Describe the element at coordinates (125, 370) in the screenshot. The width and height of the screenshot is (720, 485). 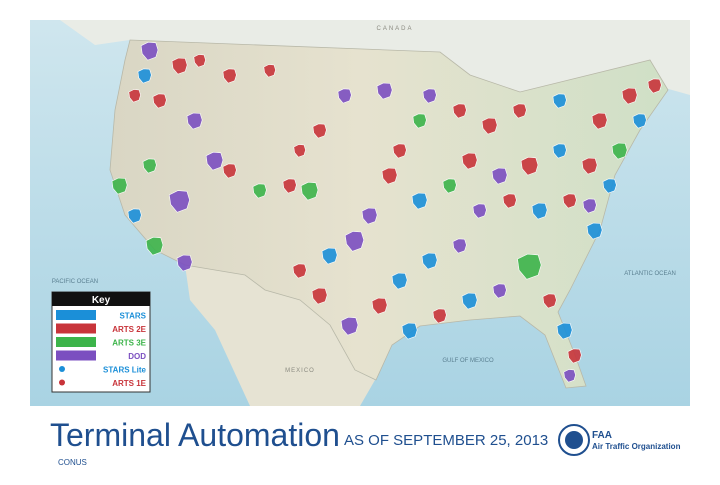
I see `legend-label: STARS Lite` at that location.